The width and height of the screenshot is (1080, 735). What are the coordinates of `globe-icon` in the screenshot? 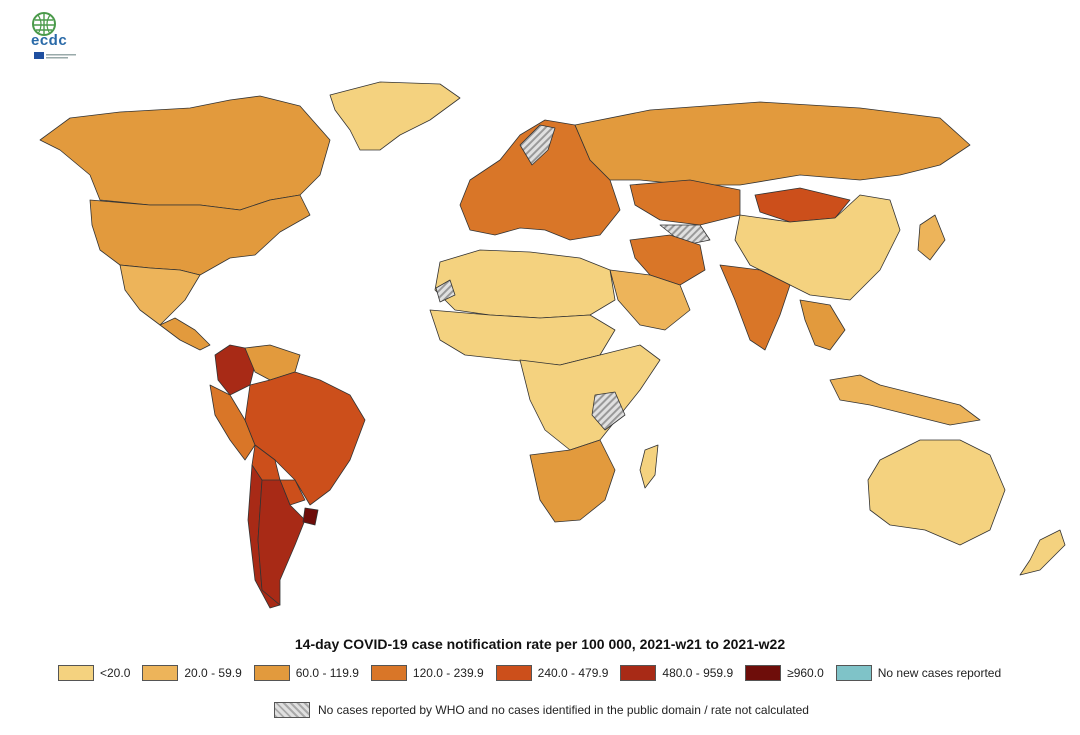 It's located at (44, 24).